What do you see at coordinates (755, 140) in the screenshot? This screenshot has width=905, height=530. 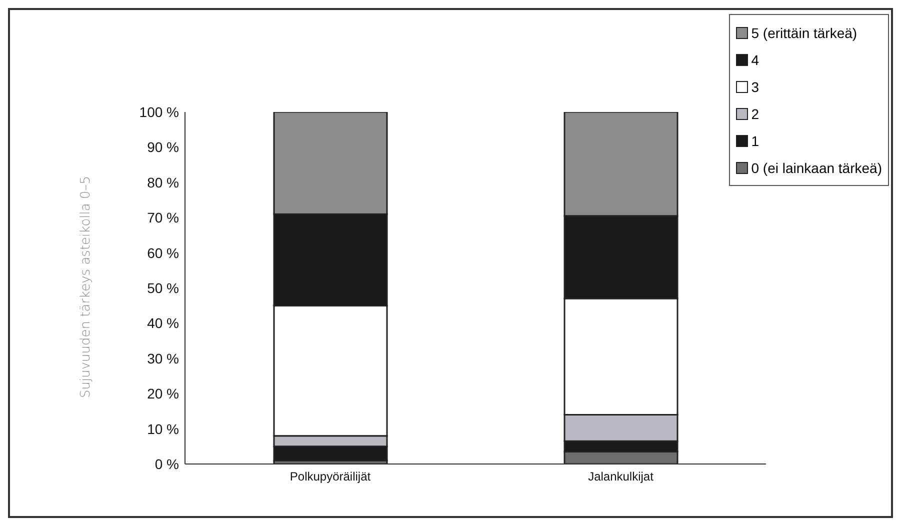 I see `legend-label: 1` at bounding box center [755, 140].